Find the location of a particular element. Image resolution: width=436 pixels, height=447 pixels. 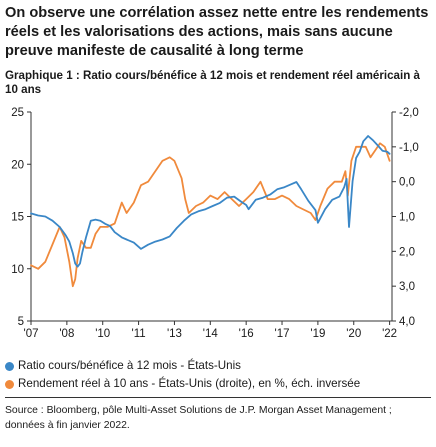

x-tick-label: '16 is located at coordinates (246, 334).